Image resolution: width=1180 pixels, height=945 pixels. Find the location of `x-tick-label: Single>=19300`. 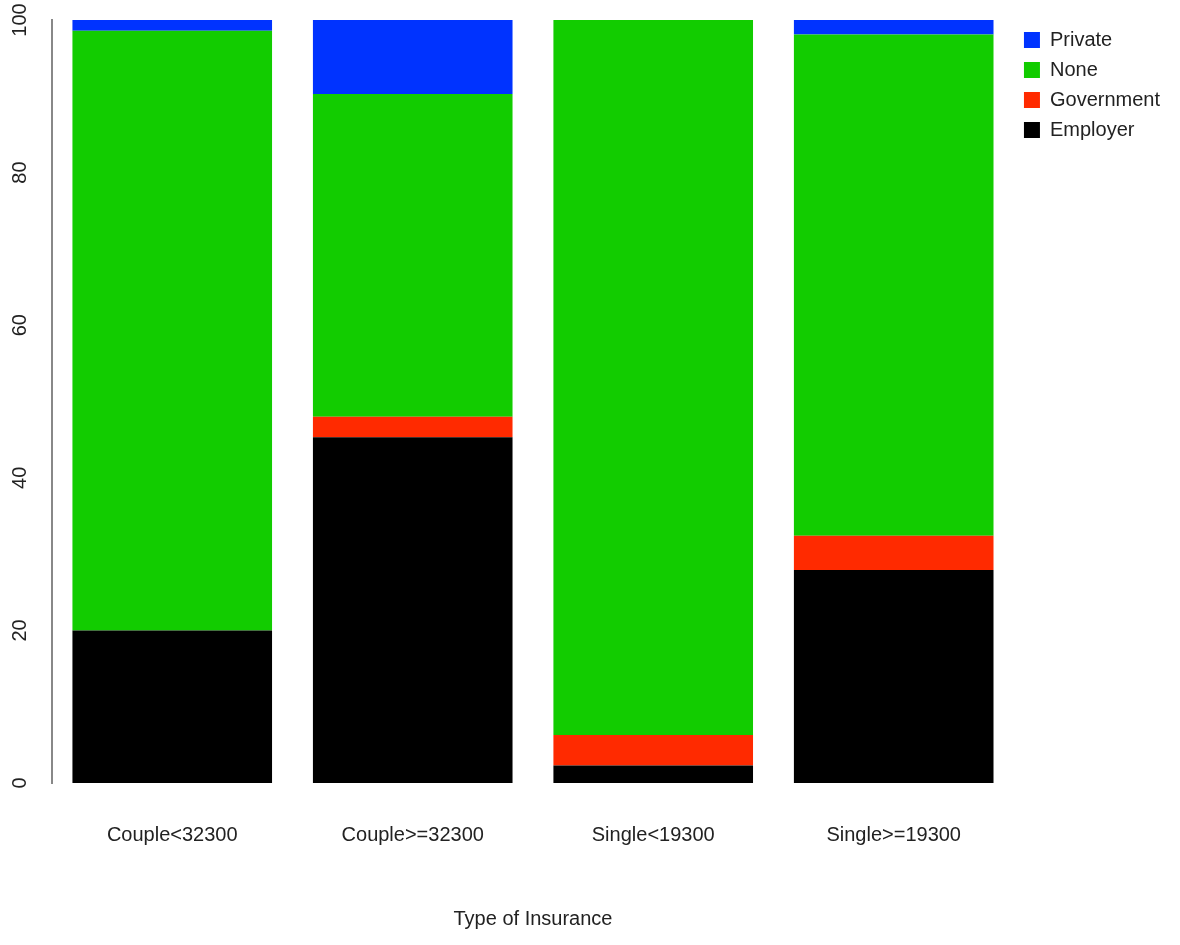

x-tick-label: Single>=19300 is located at coordinates (893, 833).